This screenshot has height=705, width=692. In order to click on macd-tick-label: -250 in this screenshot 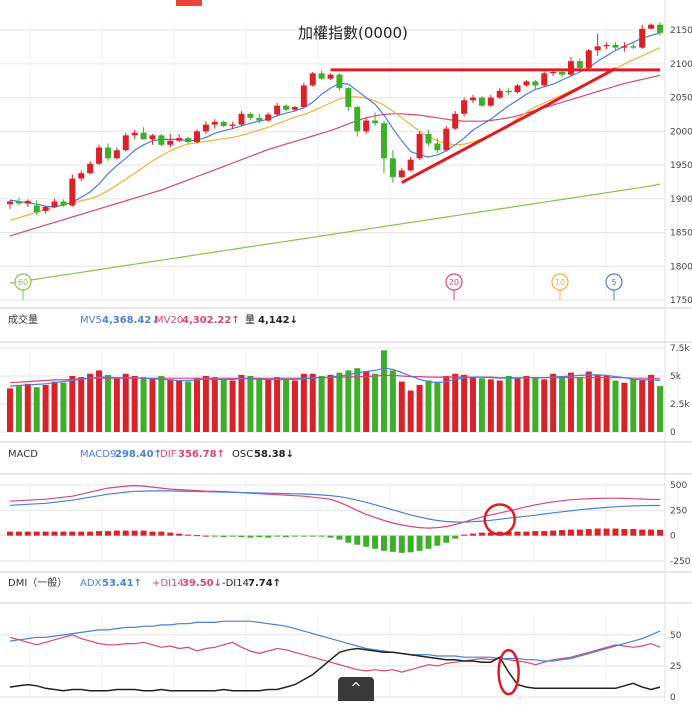, I will do `click(680, 562)`.